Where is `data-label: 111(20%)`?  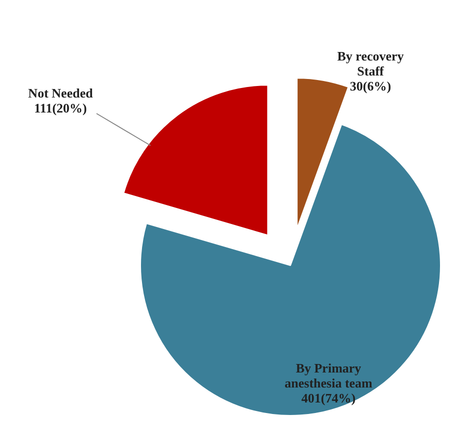
data-label: 111(20%) is located at coordinates (60, 108).